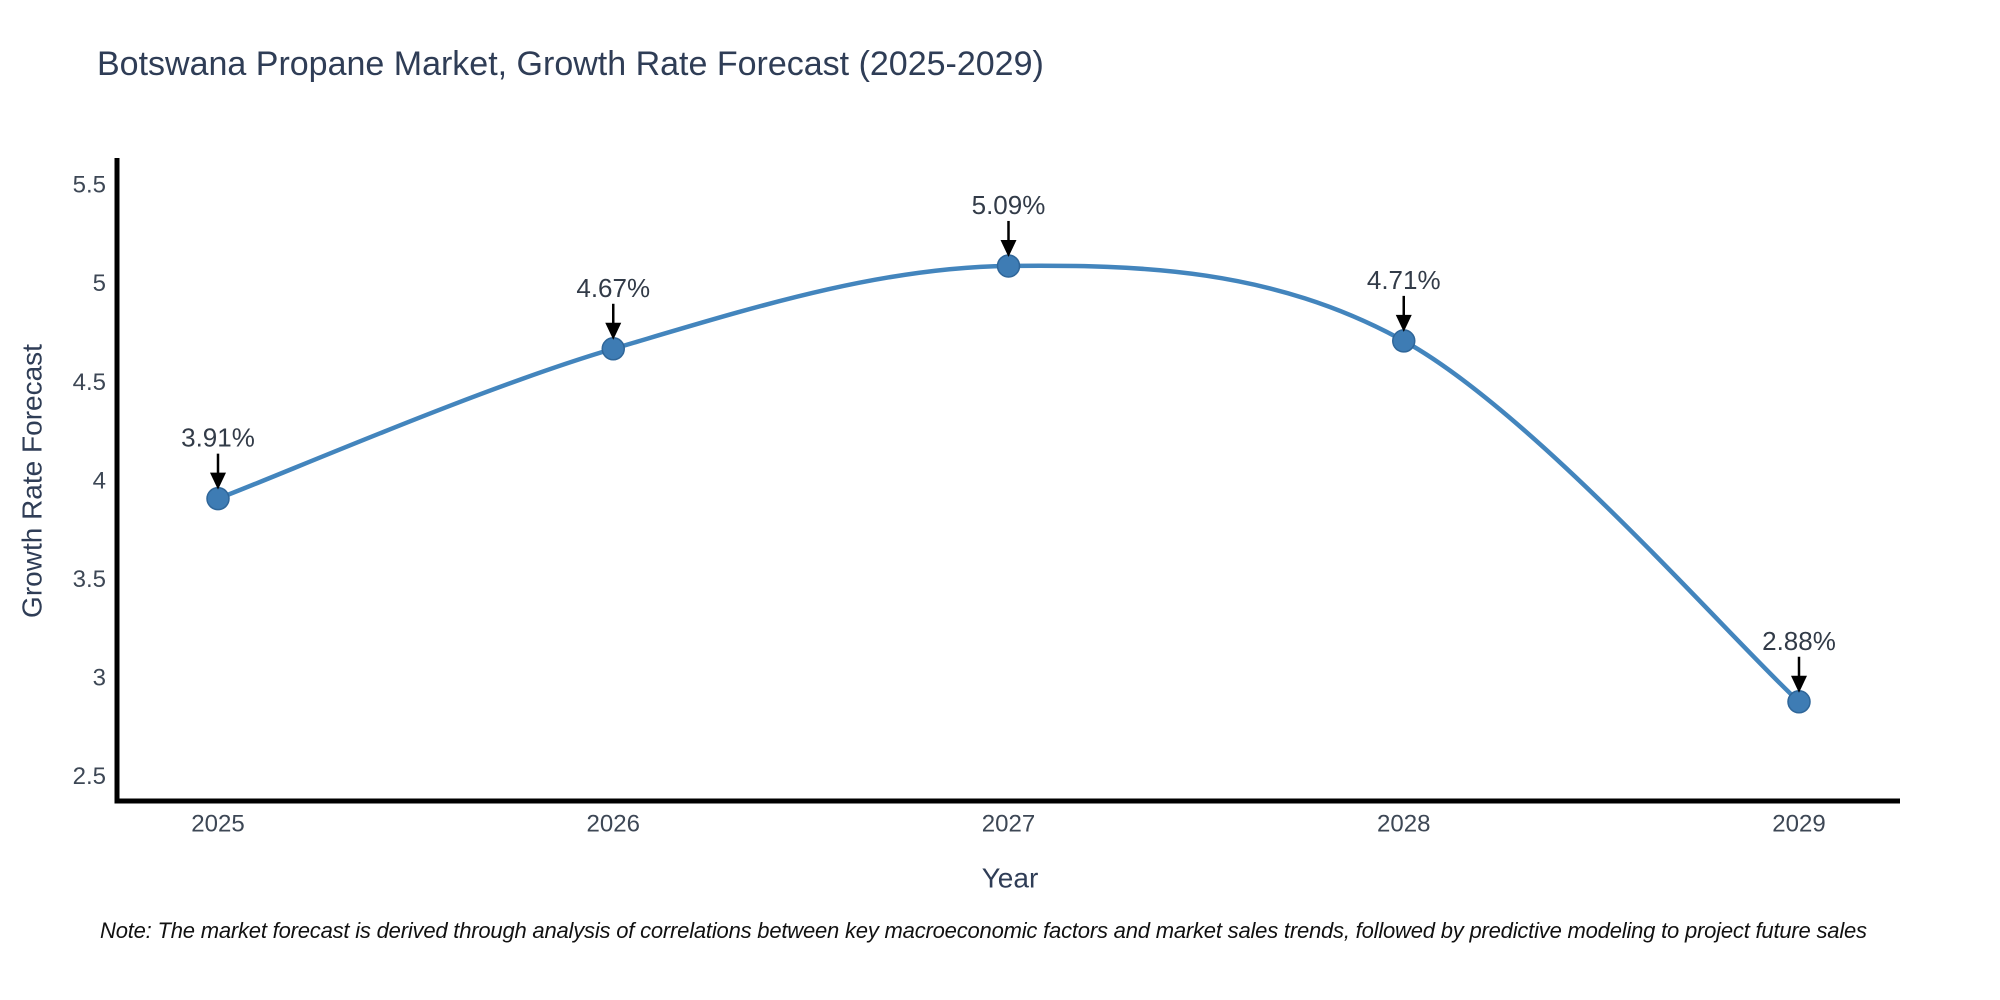 Image resolution: width=2000 pixels, height=1000 pixels. Describe the element at coordinates (1404, 341) in the screenshot. I see `data-point-2028` at that location.